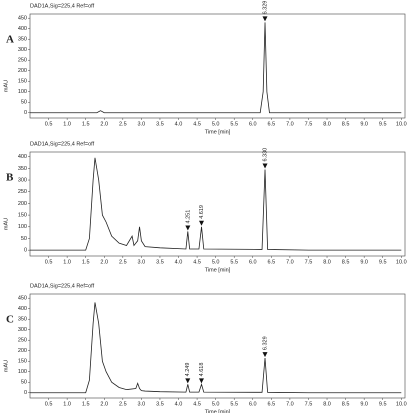 This screenshot has height=413, width=411. I want to click on peak-label: 6.330, so click(265, 155).